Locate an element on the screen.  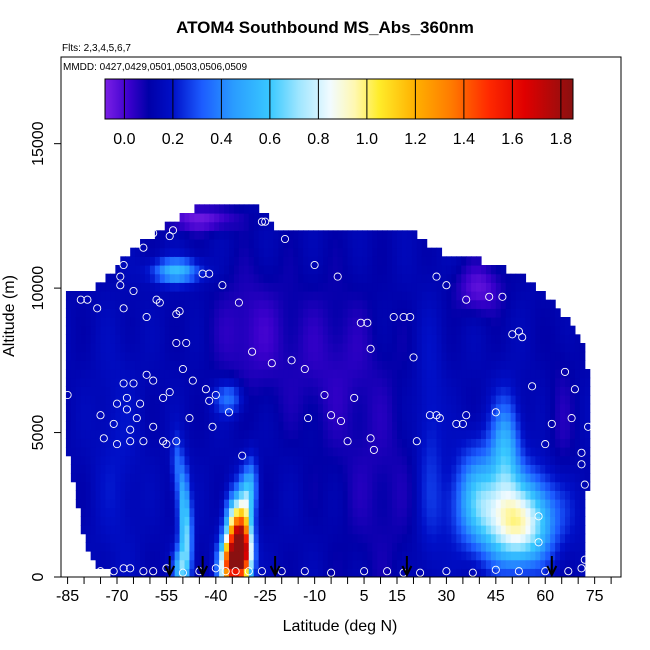
colorbar-tick-label: 0.0 is located at coordinates (124, 139).